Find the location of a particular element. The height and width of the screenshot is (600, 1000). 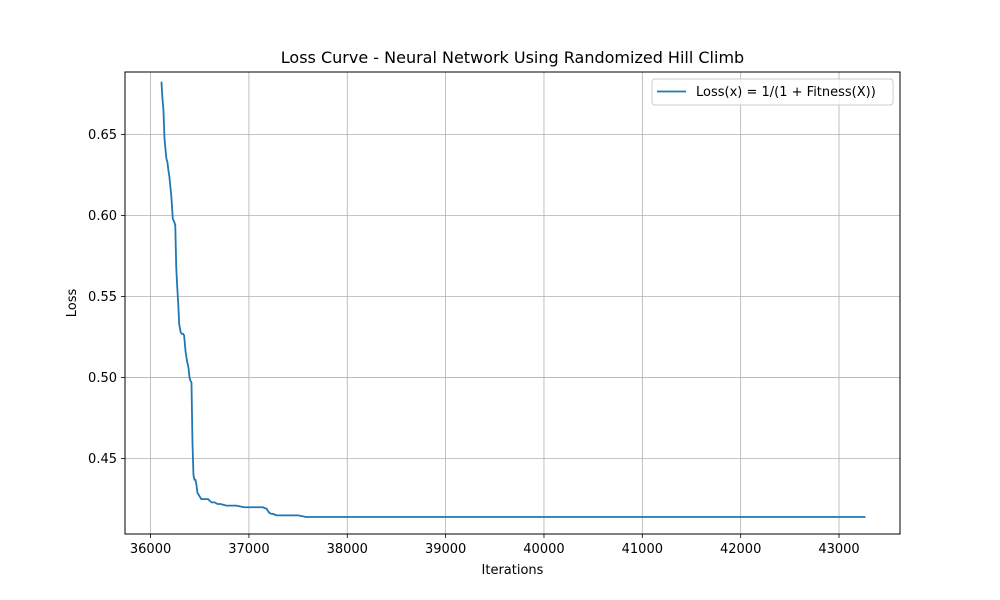

legend-box is located at coordinates (772, 92).